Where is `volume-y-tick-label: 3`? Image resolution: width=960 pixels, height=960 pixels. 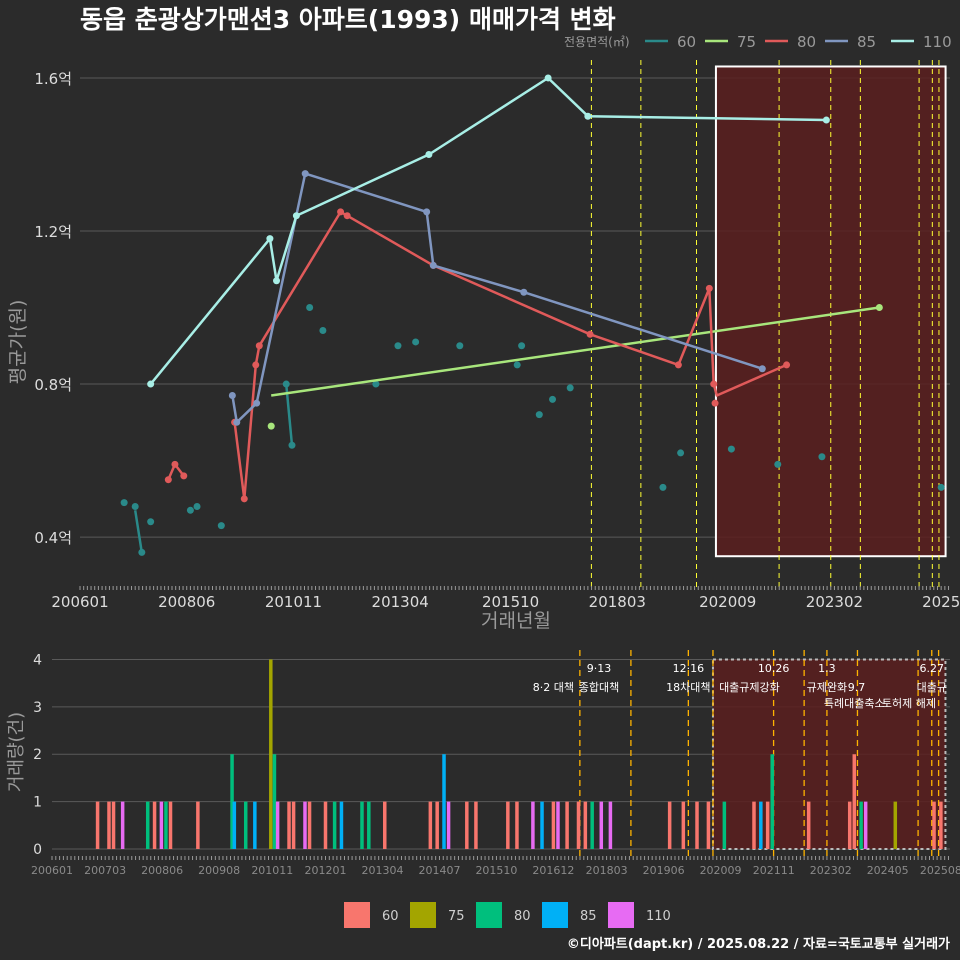 volume-y-tick-label: 3 is located at coordinates (37, 708).